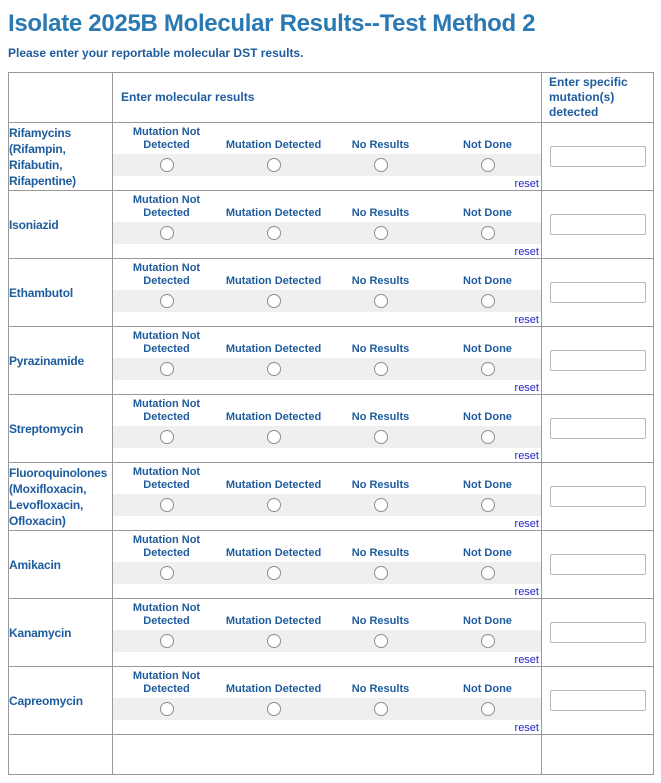 The image size is (661, 783). Describe the element at coordinates (60, 97) in the screenshot. I see `drug-column-header` at that location.